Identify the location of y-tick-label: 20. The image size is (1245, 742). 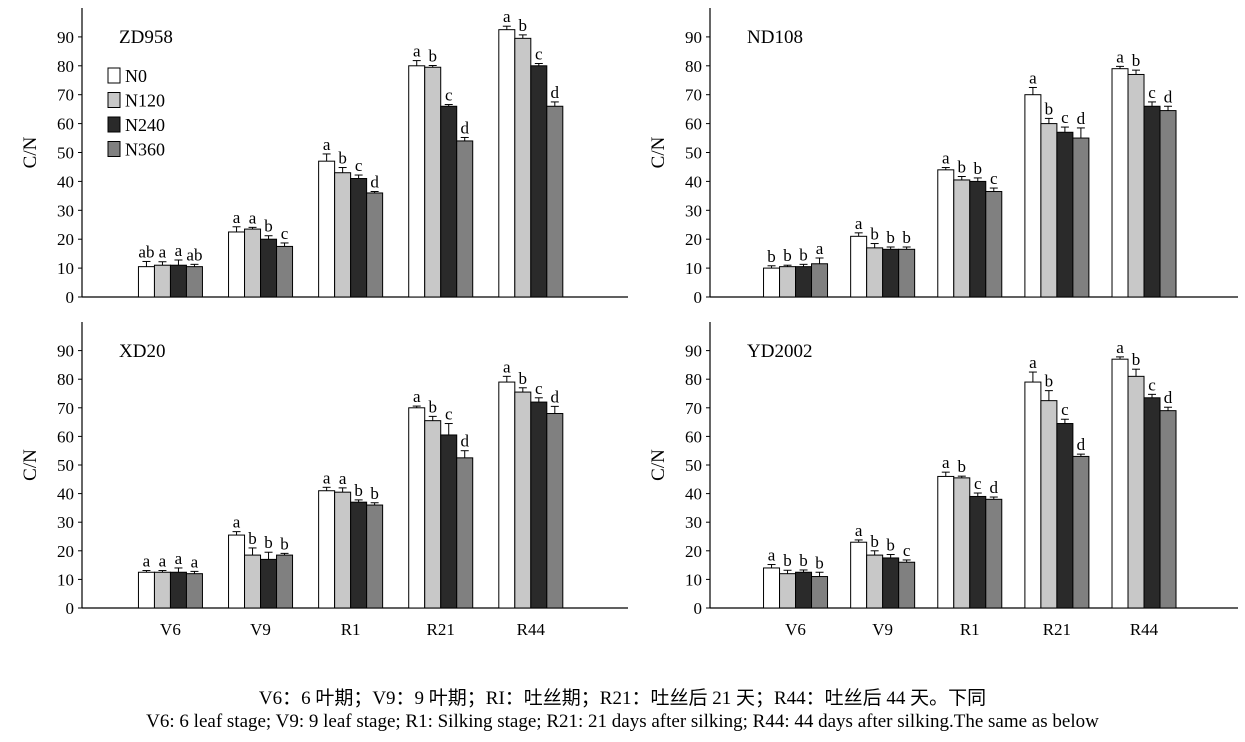
(693, 551).